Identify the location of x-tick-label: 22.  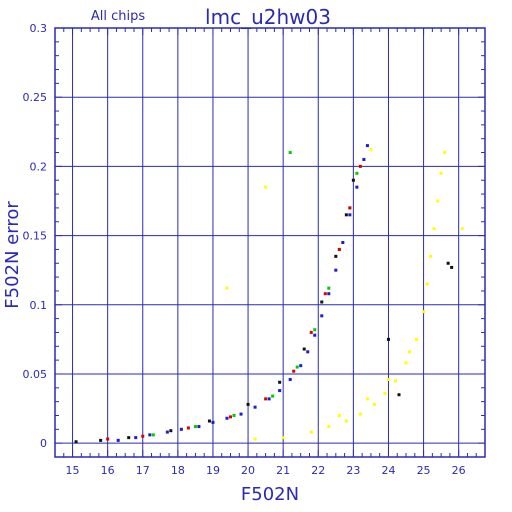
(318, 470).